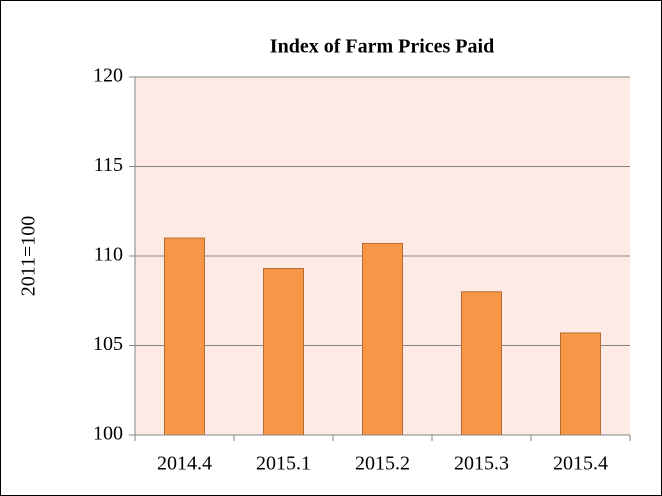 The image size is (662, 496). What do you see at coordinates (481, 464) in the screenshot?
I see `x-tick-label: 2015.3` at bounding box center [481, 464].